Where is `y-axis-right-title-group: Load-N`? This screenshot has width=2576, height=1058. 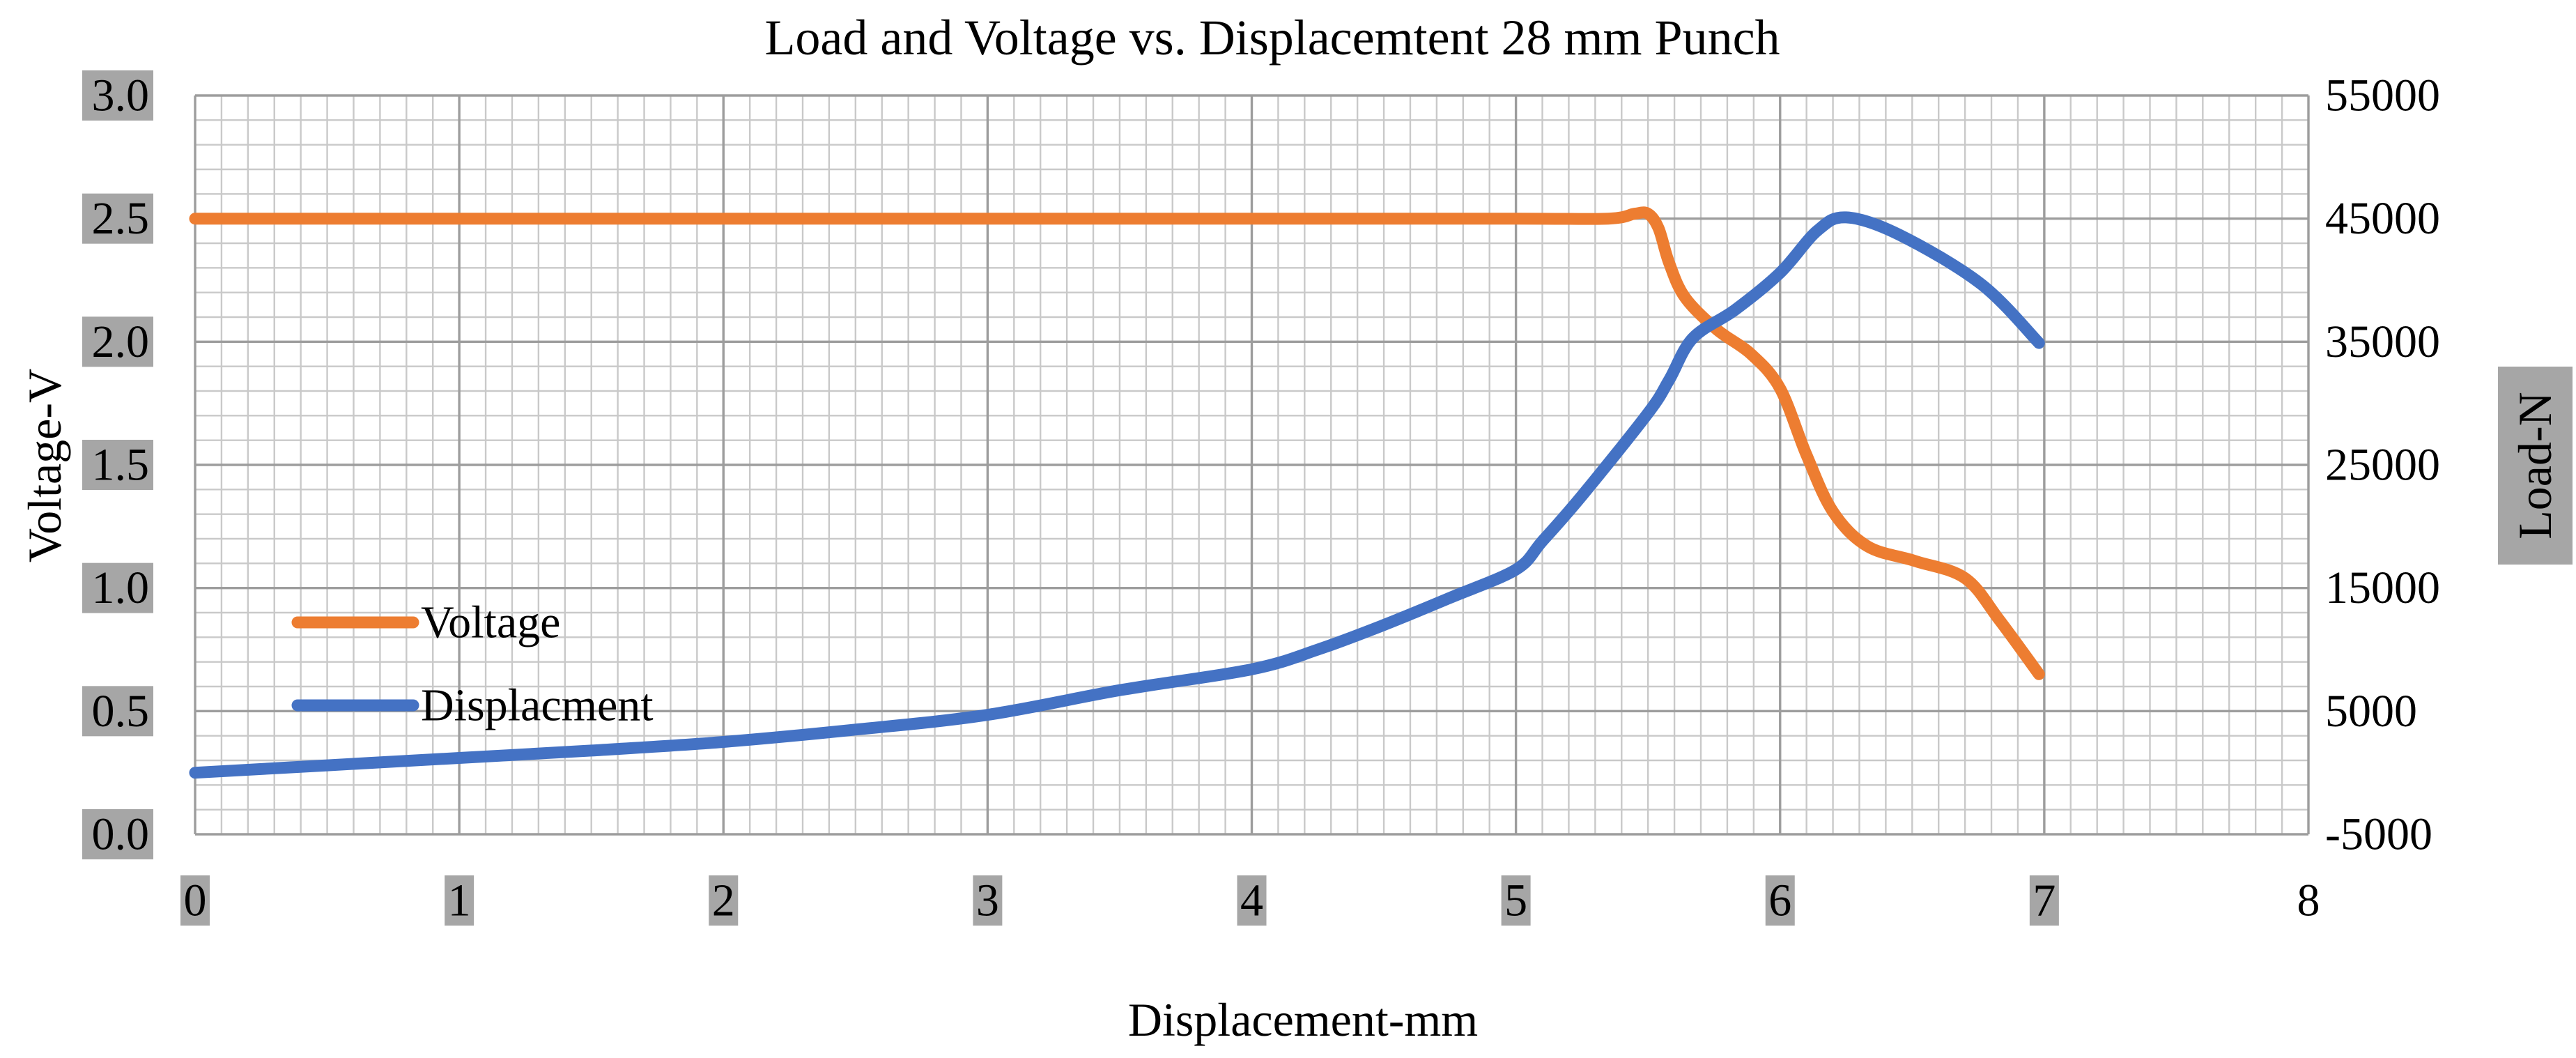 y-axis-right-title-group: Load-N is located at coordinates (2535, 466).